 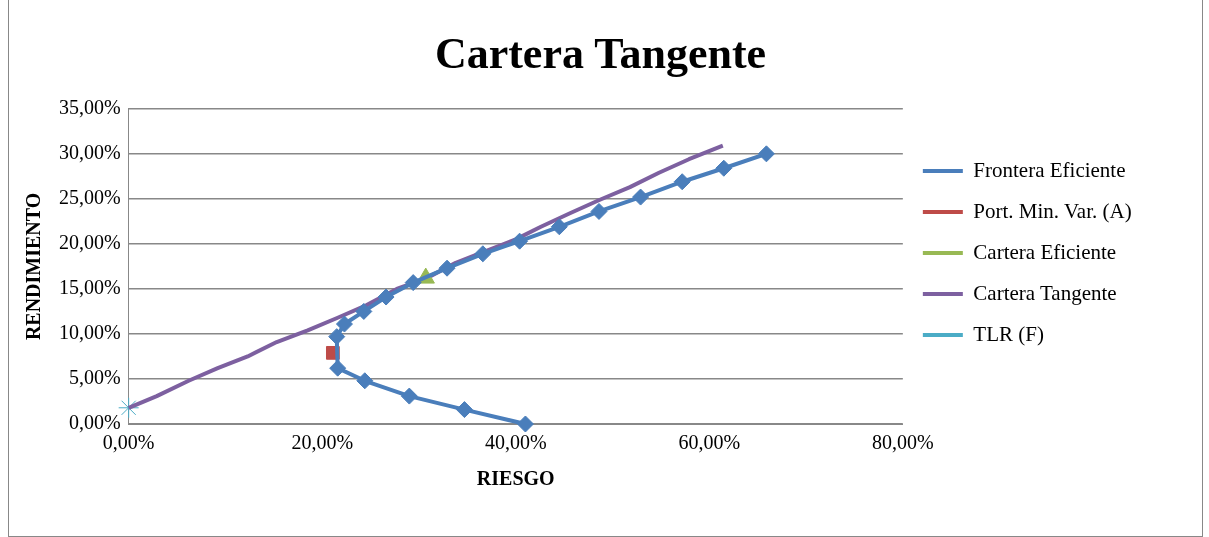 I want to click on y-tick-label: 0,00%, so click(x=94, y=422).